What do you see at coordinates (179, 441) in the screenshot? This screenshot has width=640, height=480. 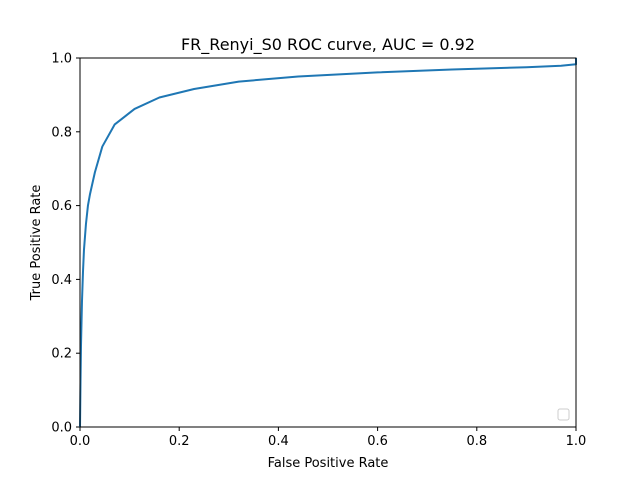 I see `x-tick-label: 0.2` at bounding box center [179, 441].